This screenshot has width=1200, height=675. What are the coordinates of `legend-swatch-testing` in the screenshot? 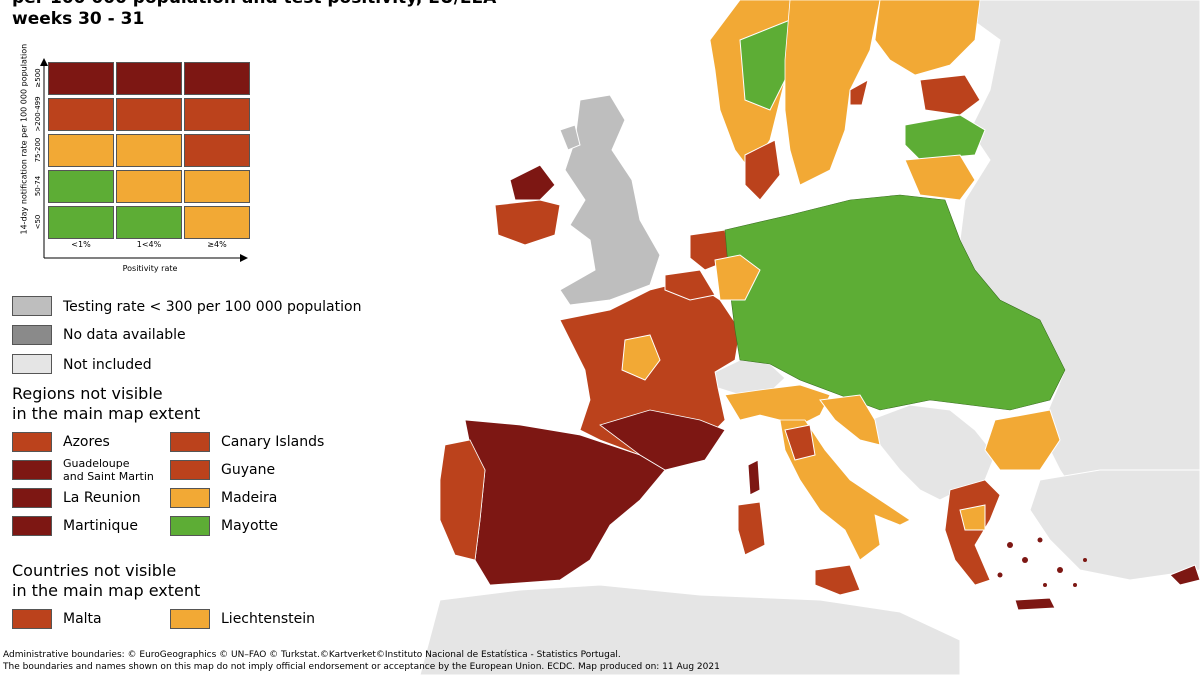 It's located at (32, 306).